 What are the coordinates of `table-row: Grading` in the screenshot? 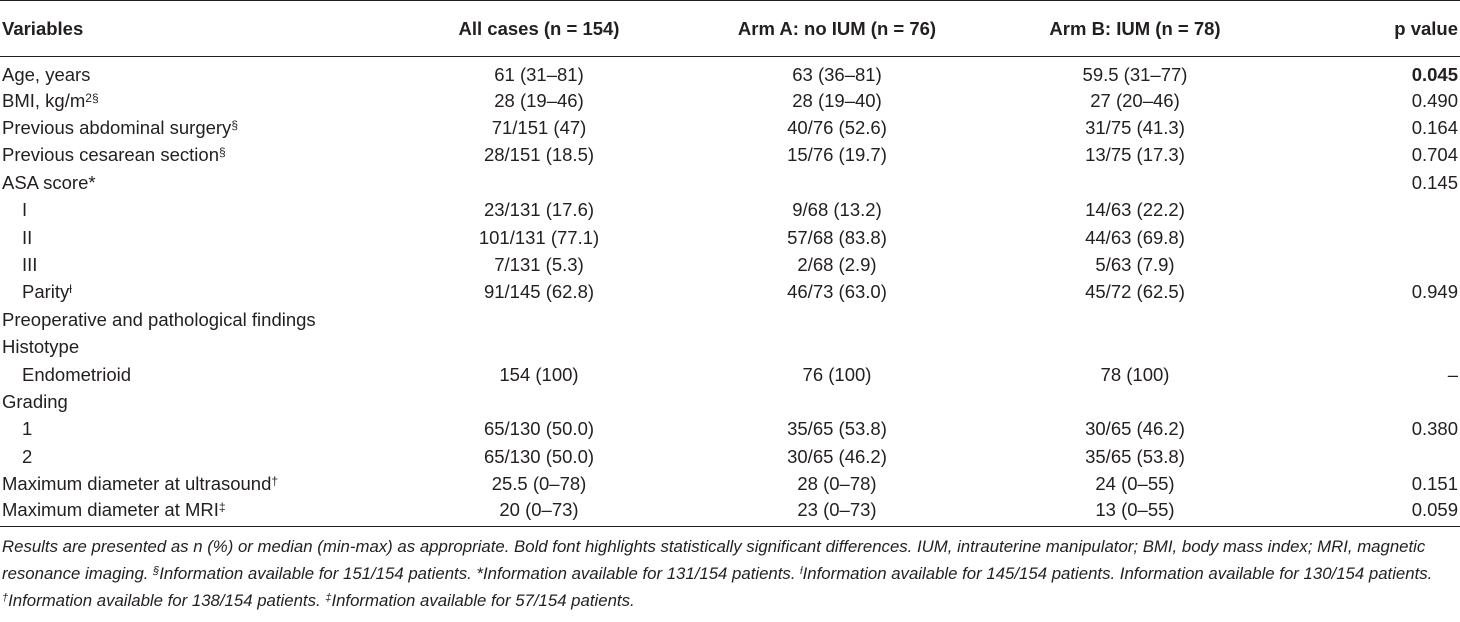 It's located at (730, 401).